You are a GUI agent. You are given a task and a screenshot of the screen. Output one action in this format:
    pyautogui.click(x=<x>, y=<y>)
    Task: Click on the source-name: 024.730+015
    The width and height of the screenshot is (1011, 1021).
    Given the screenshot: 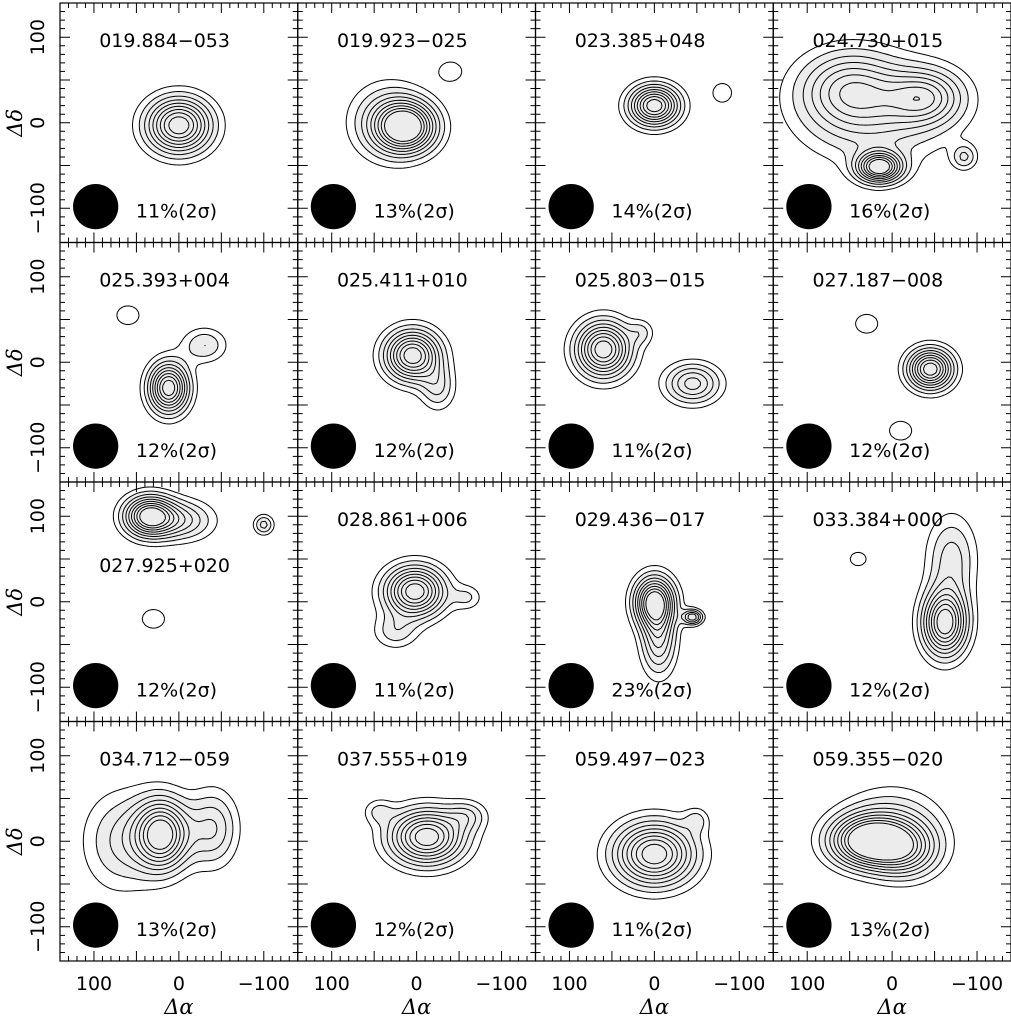 What is the action you would take?
    pyautogui.click(x=877, y=41)
    